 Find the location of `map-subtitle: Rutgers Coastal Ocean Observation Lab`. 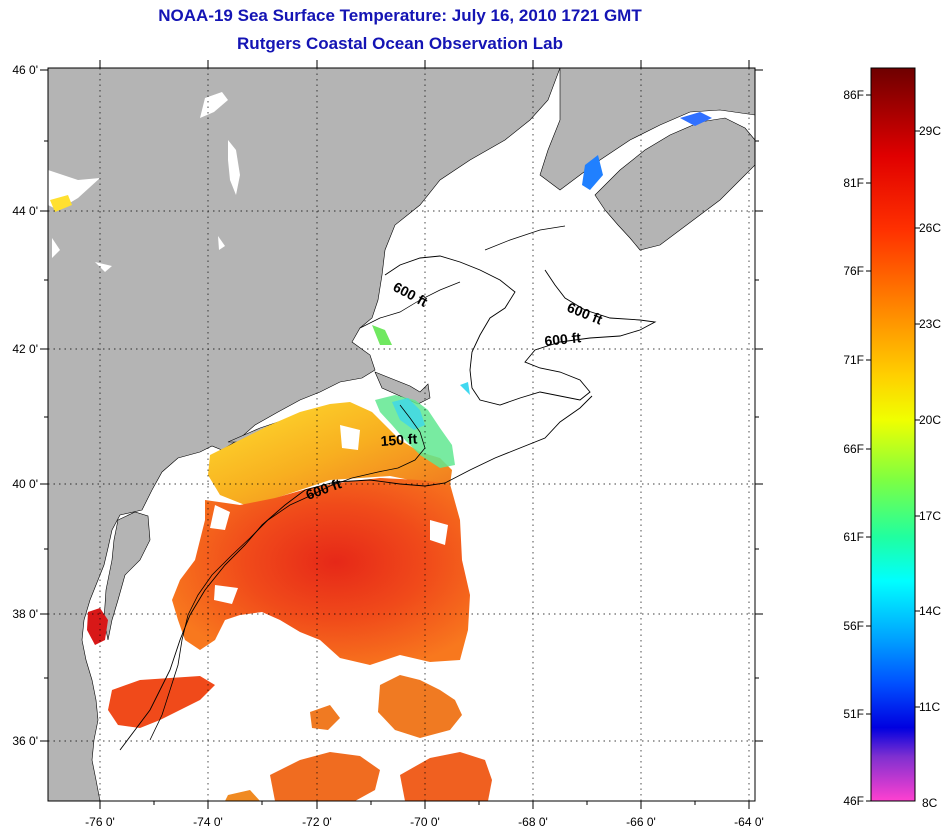

map-subtitle: Rutgers Coastal Ocean Observation Lab is located at coordinates (400, 43).